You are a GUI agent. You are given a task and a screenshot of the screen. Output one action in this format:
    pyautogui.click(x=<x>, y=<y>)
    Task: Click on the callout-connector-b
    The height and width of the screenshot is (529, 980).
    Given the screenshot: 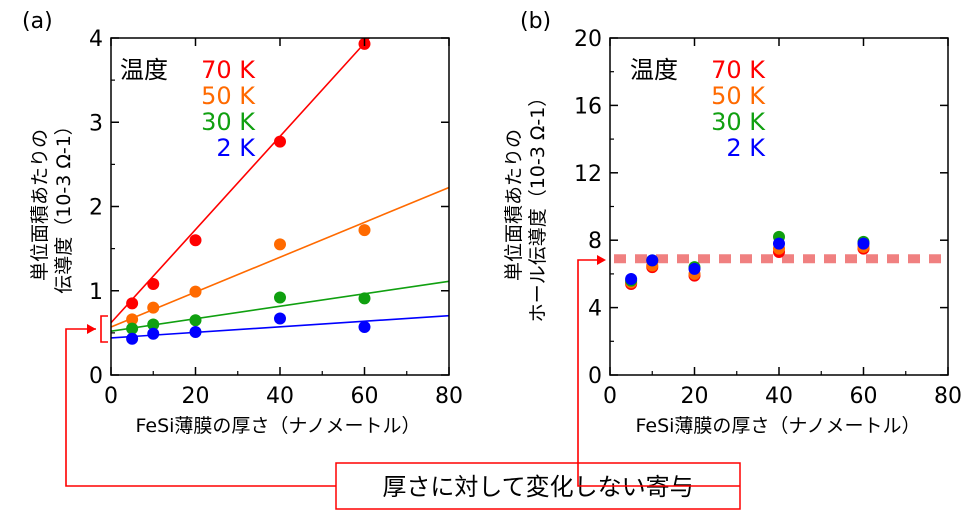 What is the action you would take?
    pyautogui.click(x=658, y=373)
    